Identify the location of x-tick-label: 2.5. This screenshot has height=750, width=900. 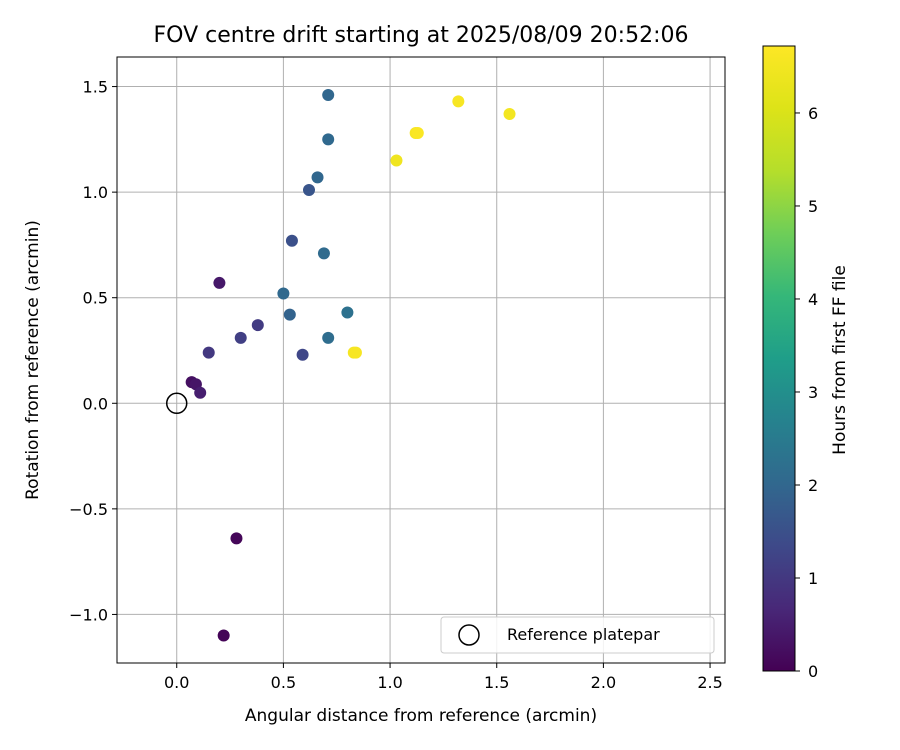
(709, 682).